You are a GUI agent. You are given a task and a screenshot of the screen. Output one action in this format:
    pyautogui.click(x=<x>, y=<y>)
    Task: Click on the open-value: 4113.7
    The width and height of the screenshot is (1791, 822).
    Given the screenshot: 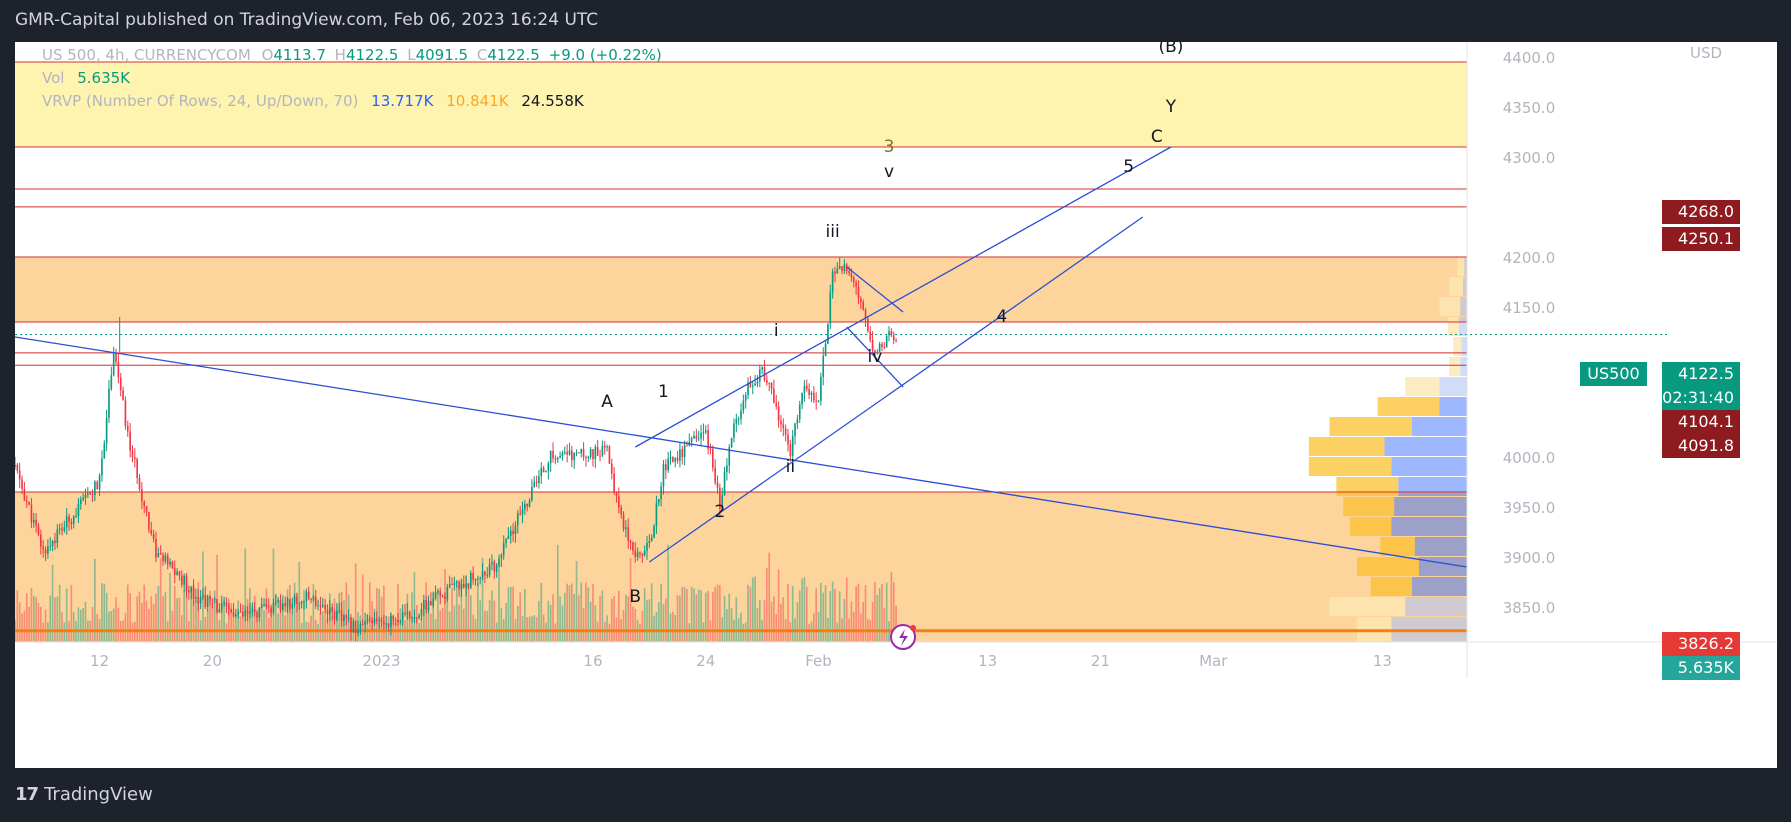 What is the action you would take?
    pyautogui.click(x=299, y=55)
    